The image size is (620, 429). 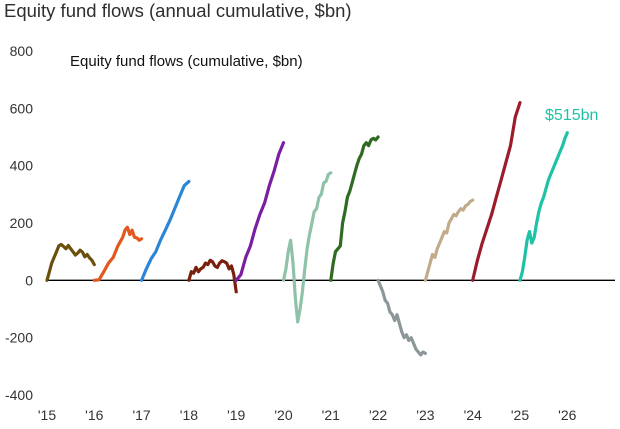 I want to click on y-tick-label: 200, so click(x=22, y=223).